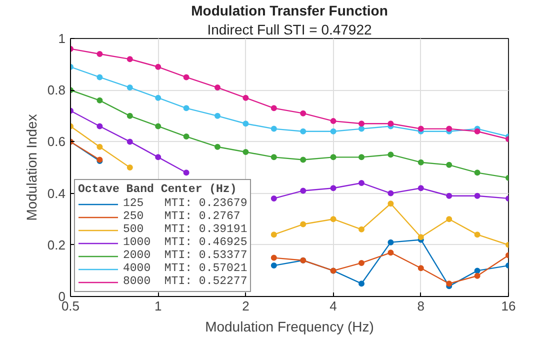 The height and width of the screenshot is (337, 560). What do you see at coordinates (508, 306) in the screenshot?
I see `x-tick-label: 16` at bounding box center [508, 306].